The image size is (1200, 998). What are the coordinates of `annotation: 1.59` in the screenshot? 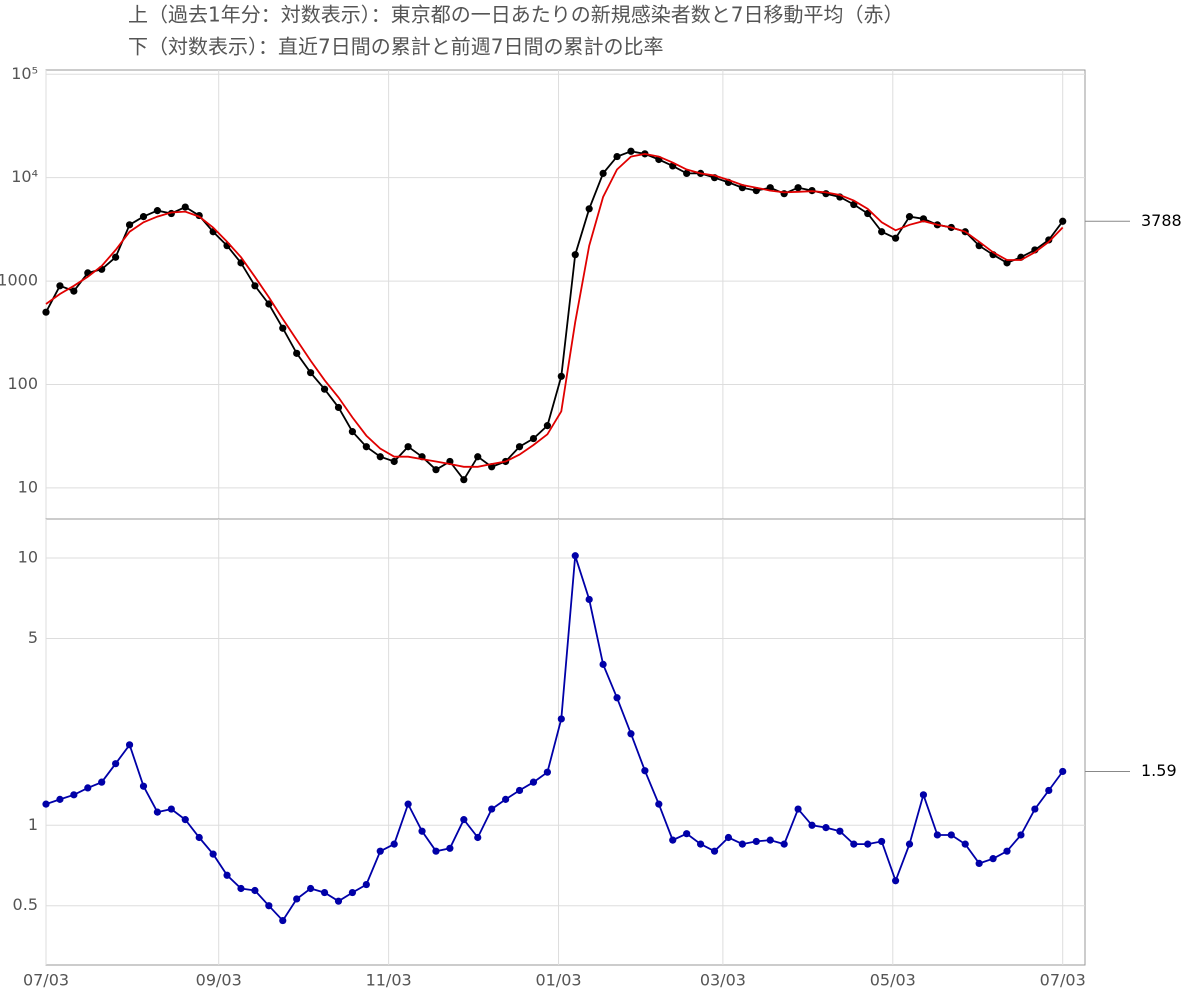 It's located at (1159, 770).